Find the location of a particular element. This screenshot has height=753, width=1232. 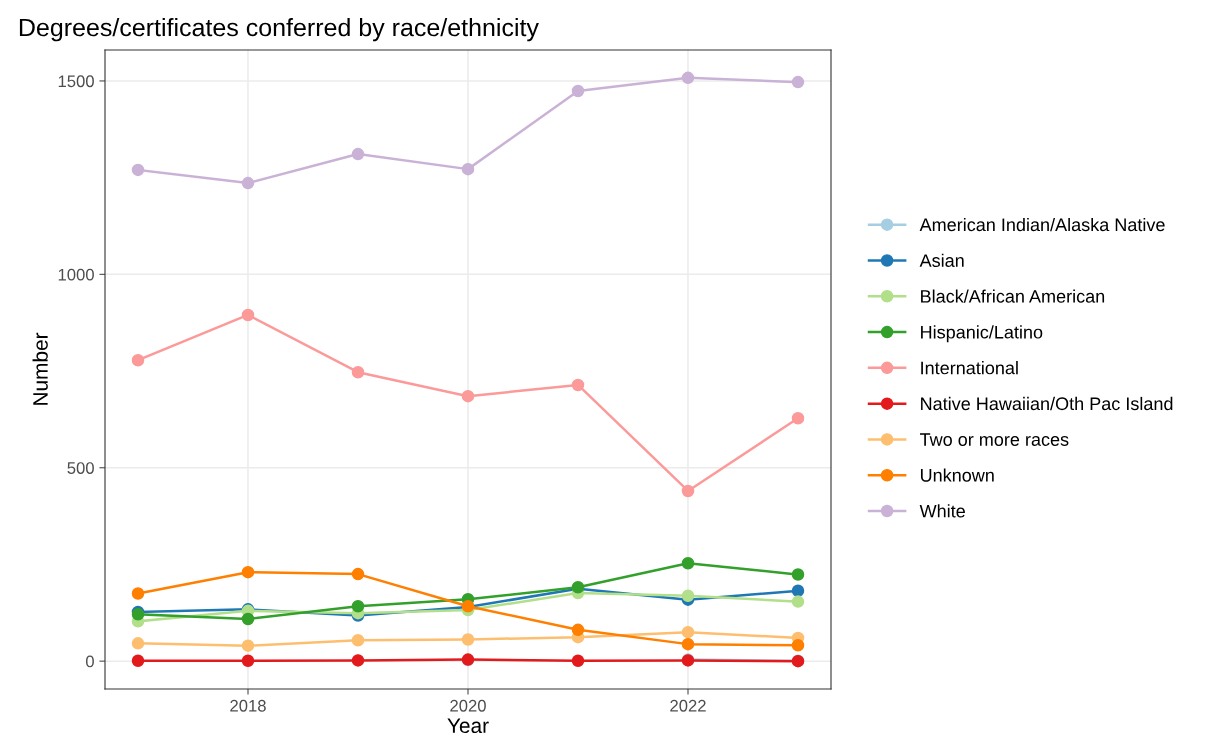

legend-label: International is located at coordinates (969, 368).